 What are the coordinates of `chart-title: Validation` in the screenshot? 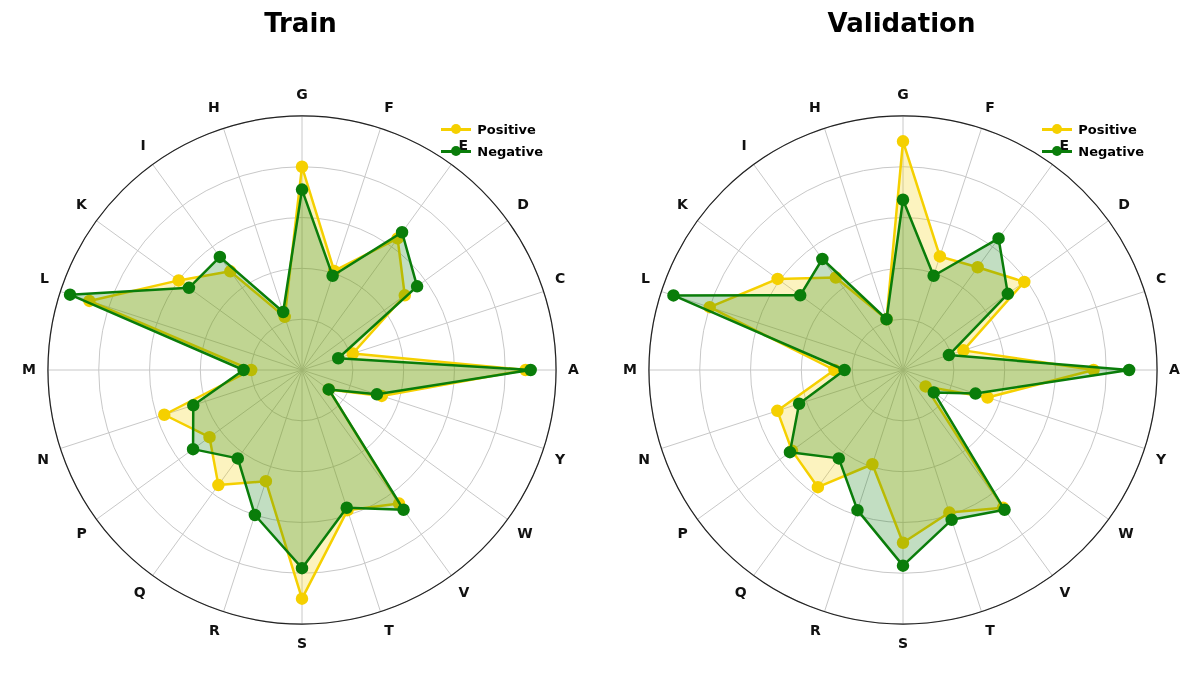 It's located at (901, 23).